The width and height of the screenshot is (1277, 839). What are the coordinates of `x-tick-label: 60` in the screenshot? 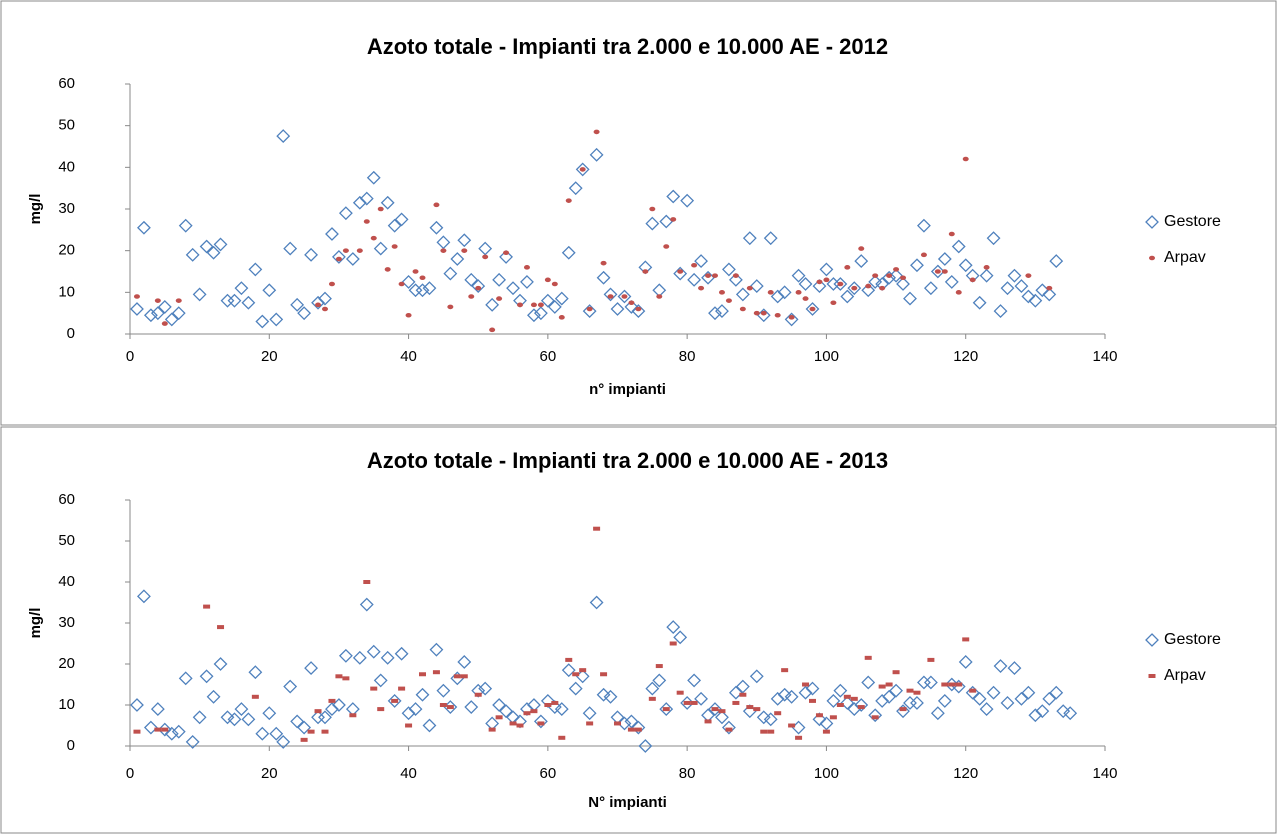 It's located at (548, 773).